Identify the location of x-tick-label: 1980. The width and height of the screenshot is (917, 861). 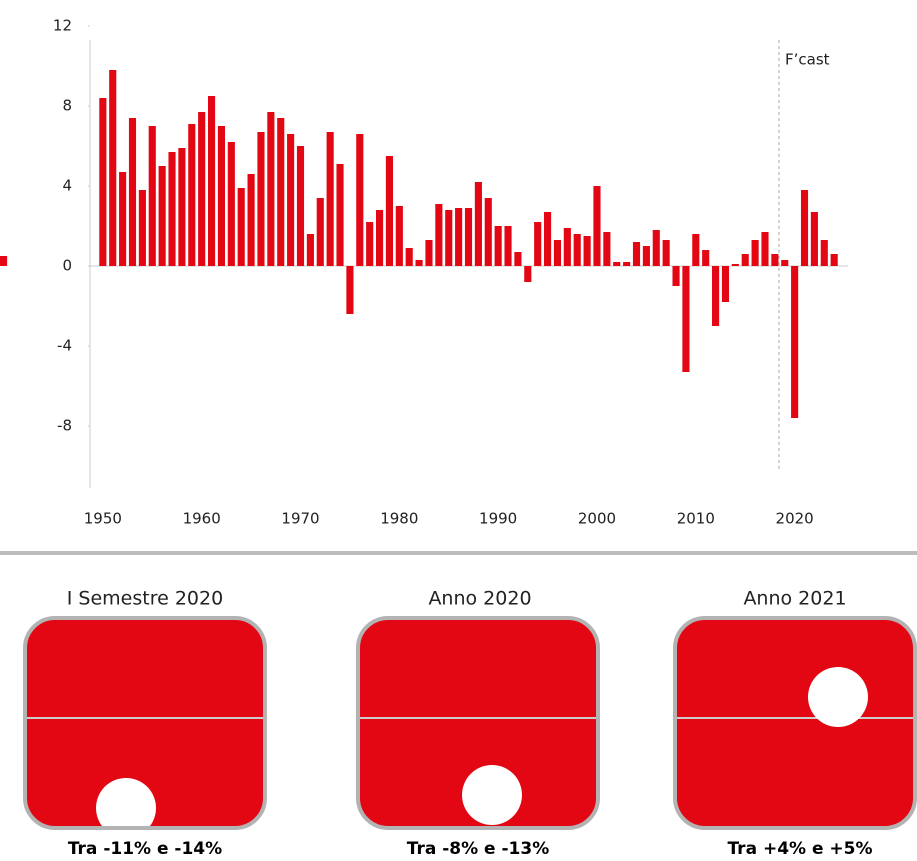
(399, 519).